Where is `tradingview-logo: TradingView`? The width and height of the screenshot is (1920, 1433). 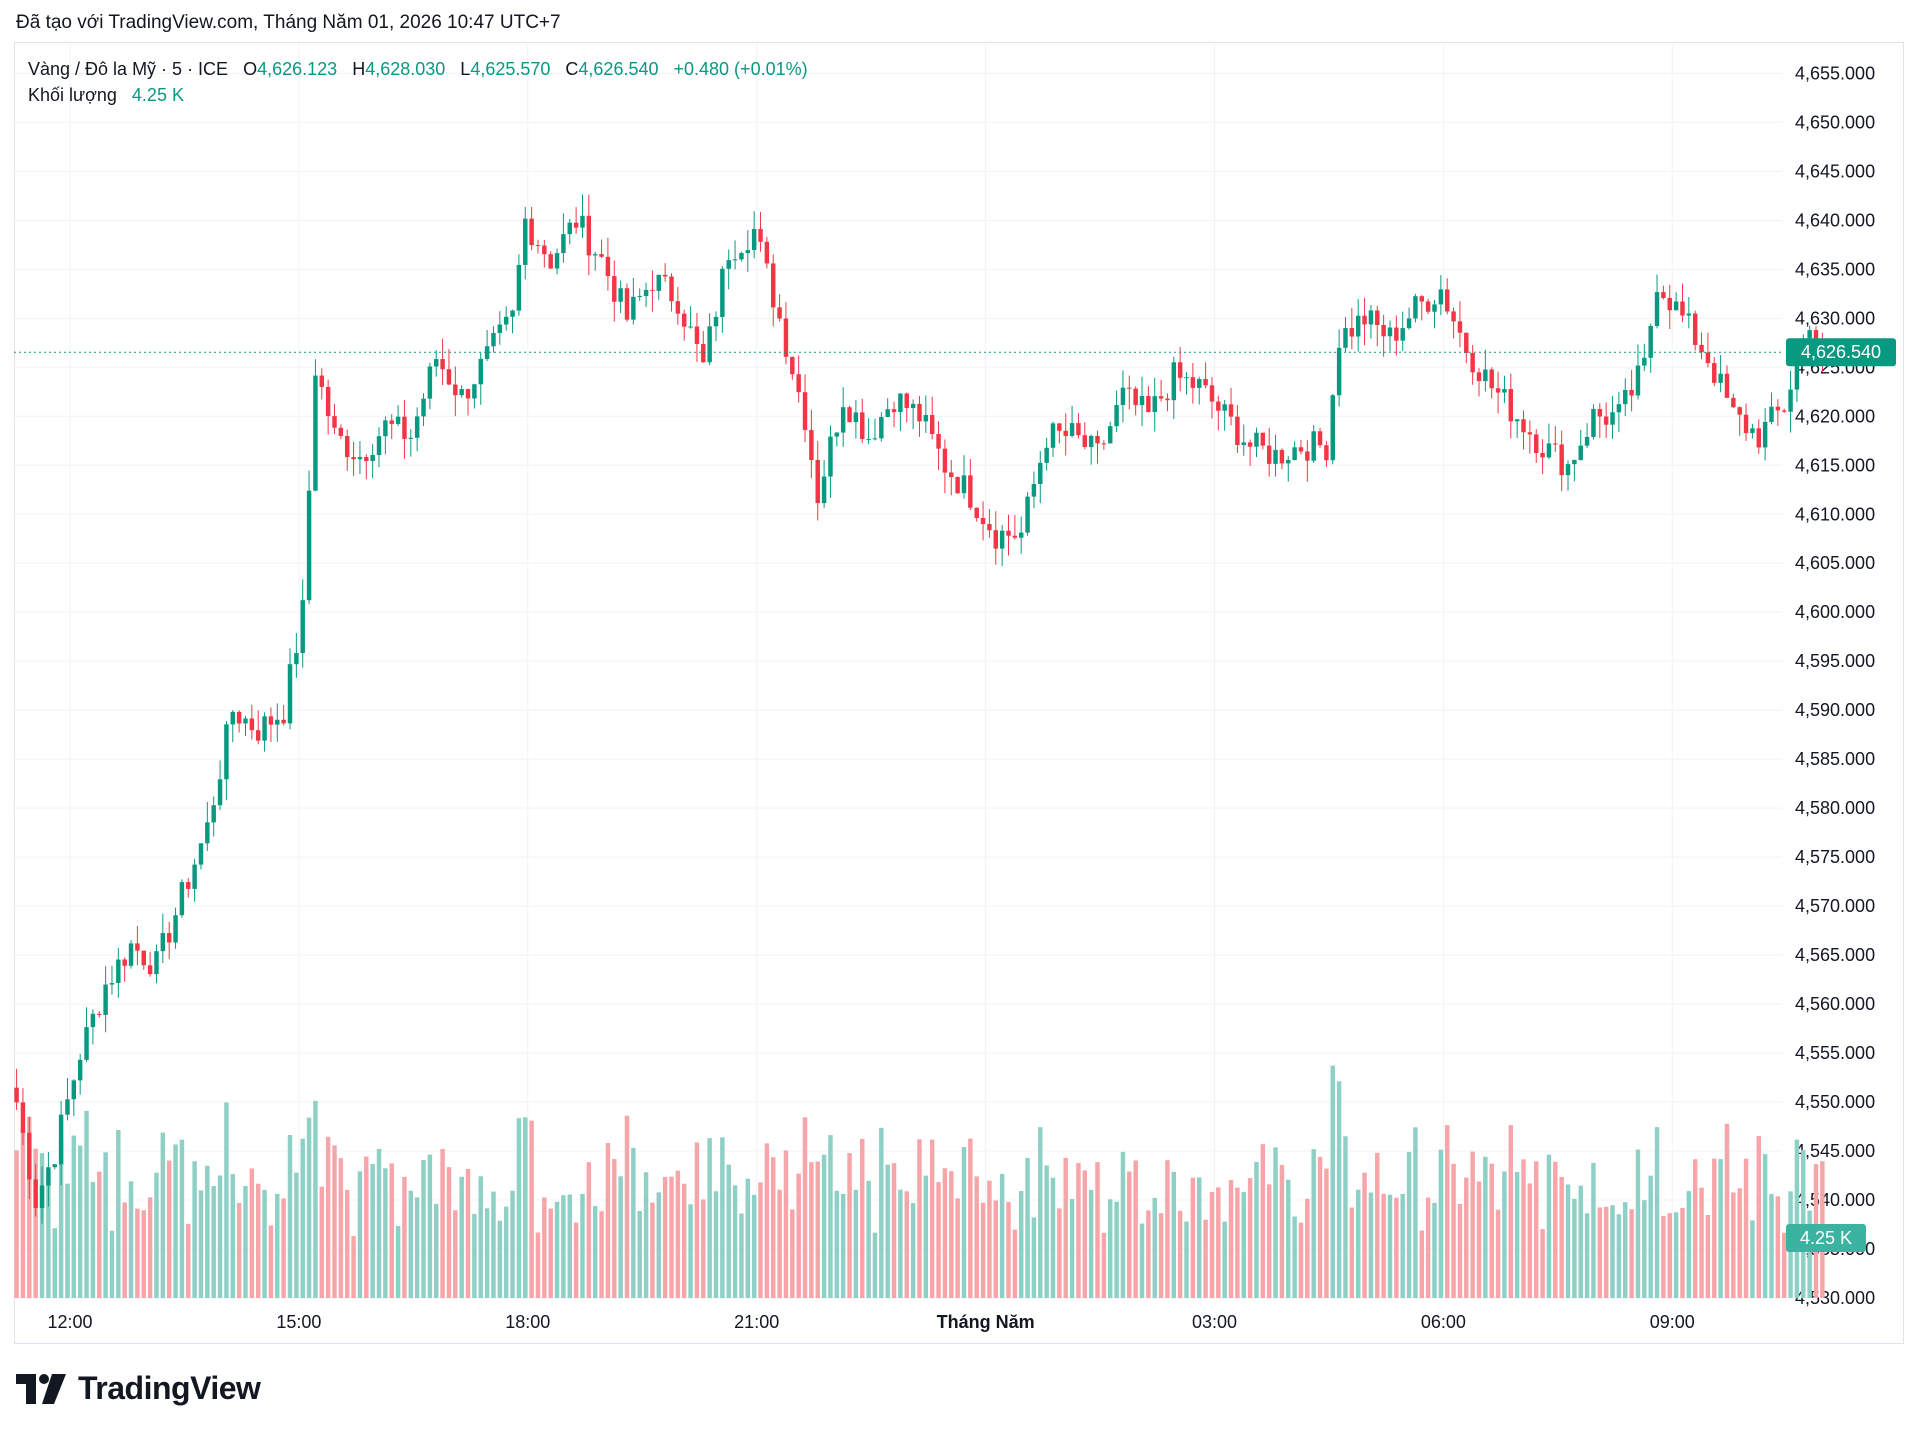 tradingview-logo: TradingView is located at coordinates (138, 1388).